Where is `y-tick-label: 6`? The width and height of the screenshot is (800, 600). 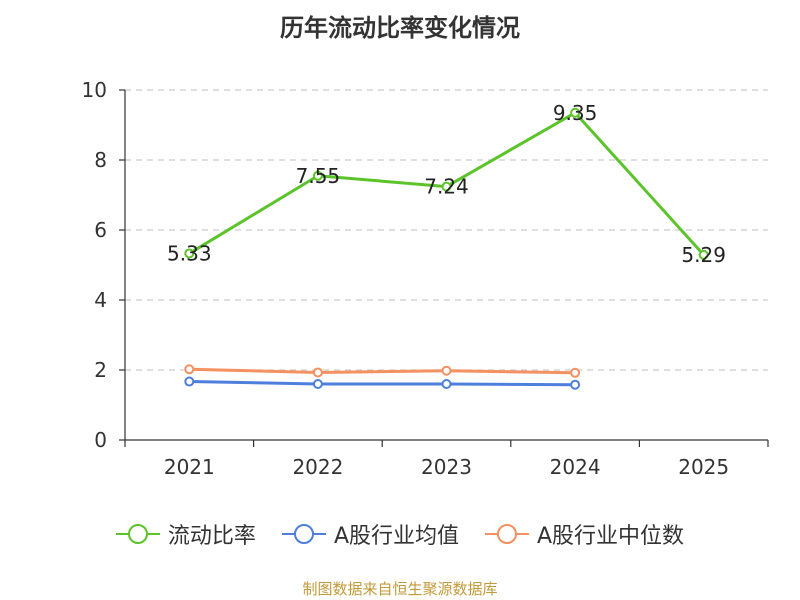
y-tick-label: 6 is located at coordinates (100, 230).